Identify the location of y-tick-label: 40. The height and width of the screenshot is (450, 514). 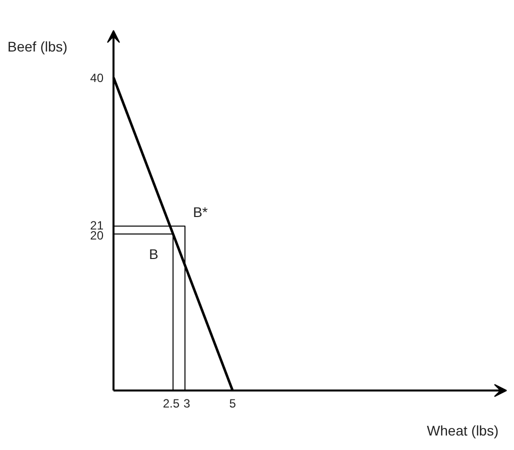
(97, 77).